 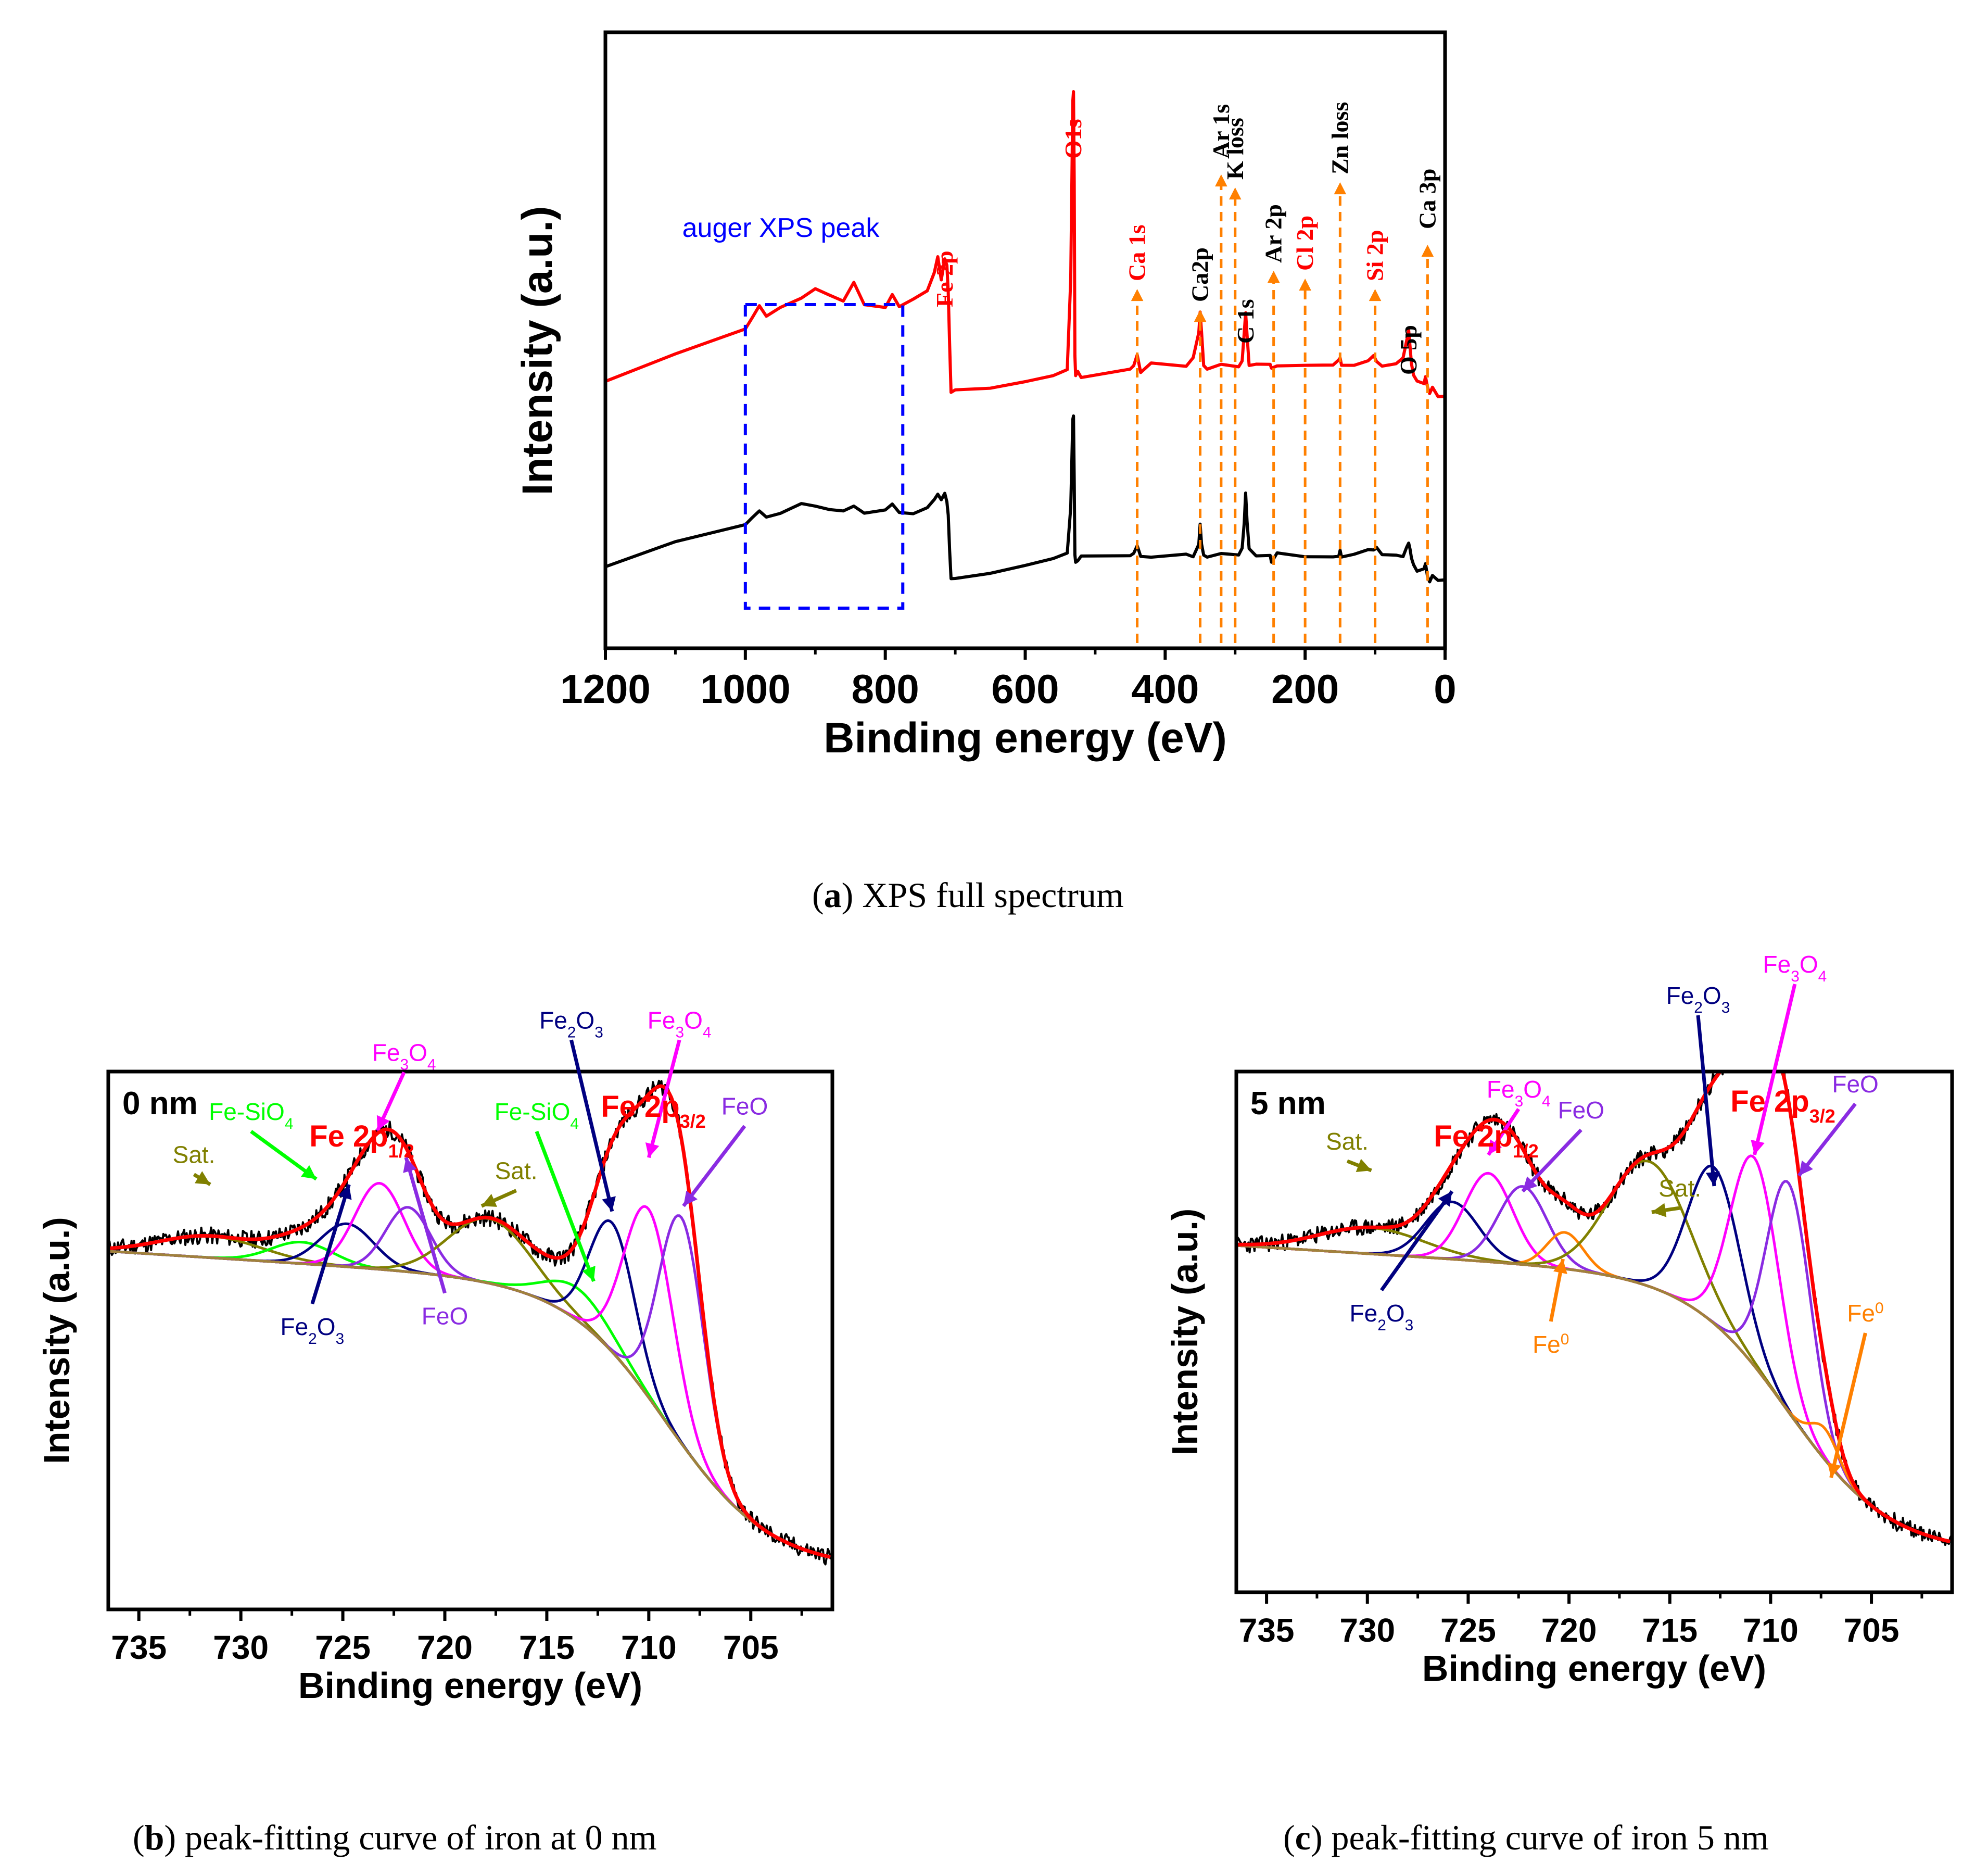 I want to click on panel-label: 0 nm, so click(x=160, y=1104).